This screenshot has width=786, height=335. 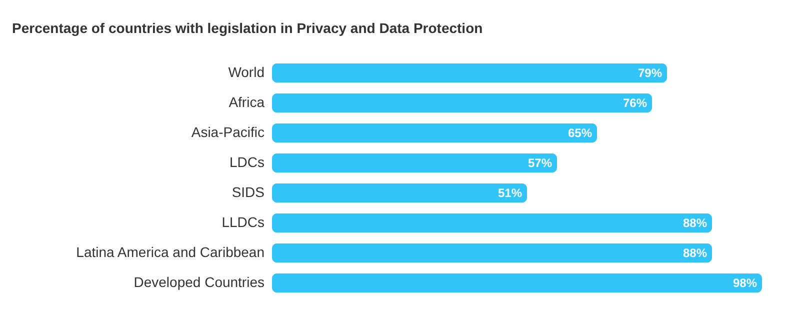 What do you see at coordinates (635, 103) in the screenshot?
I see `data-label: 76%` at bounding box center [635, 103].